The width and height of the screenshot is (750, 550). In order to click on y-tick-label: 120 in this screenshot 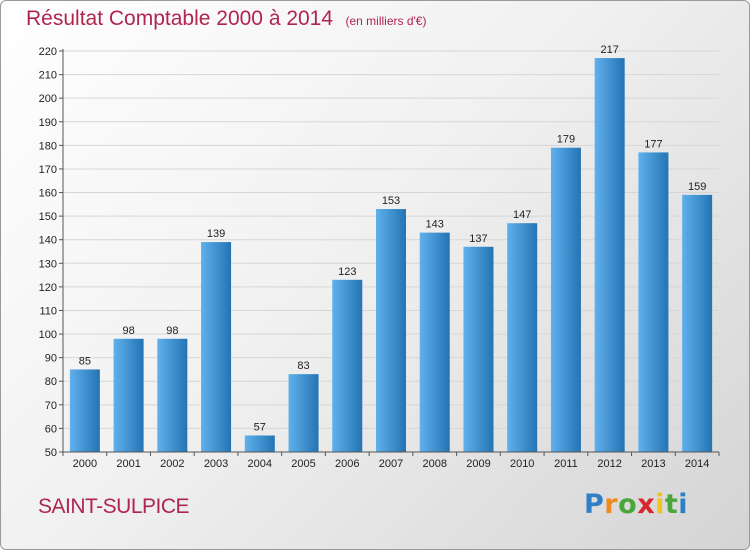, I will do `click(48, 288)`.